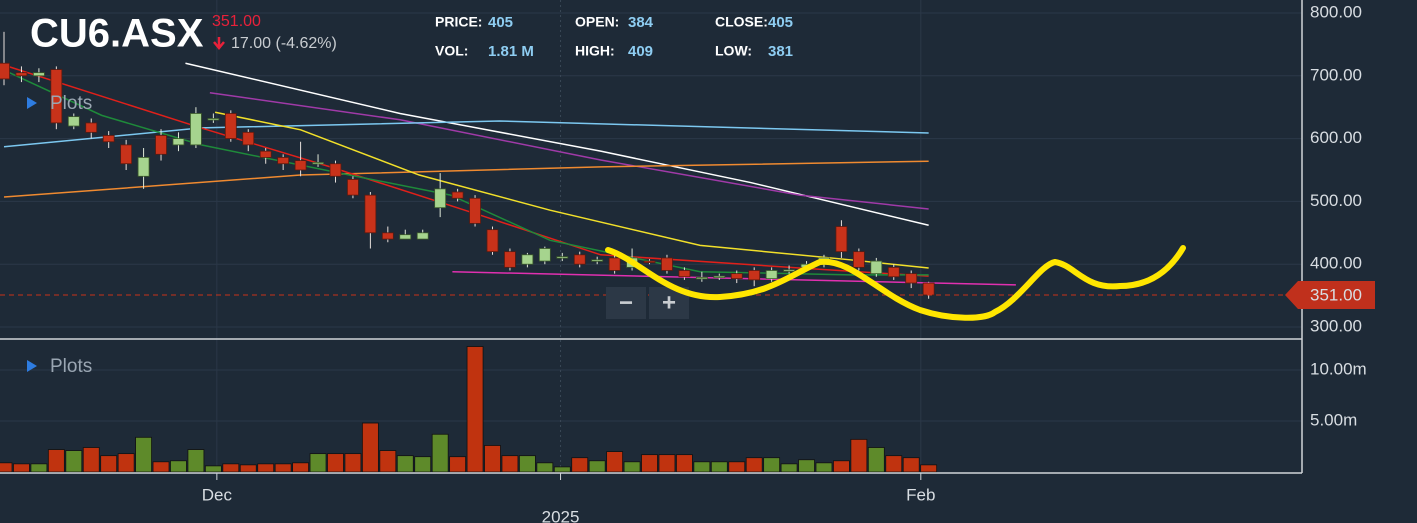  I want to click on price-change: 17.00 (-4.62%), so click(284, 43).